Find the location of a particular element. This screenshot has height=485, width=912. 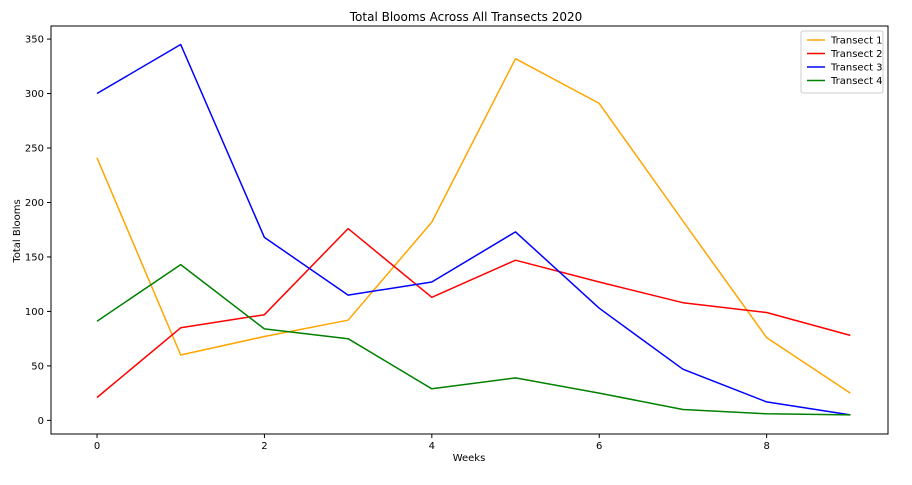

y-tick-label: 250 is located at coordinates (34, 149).